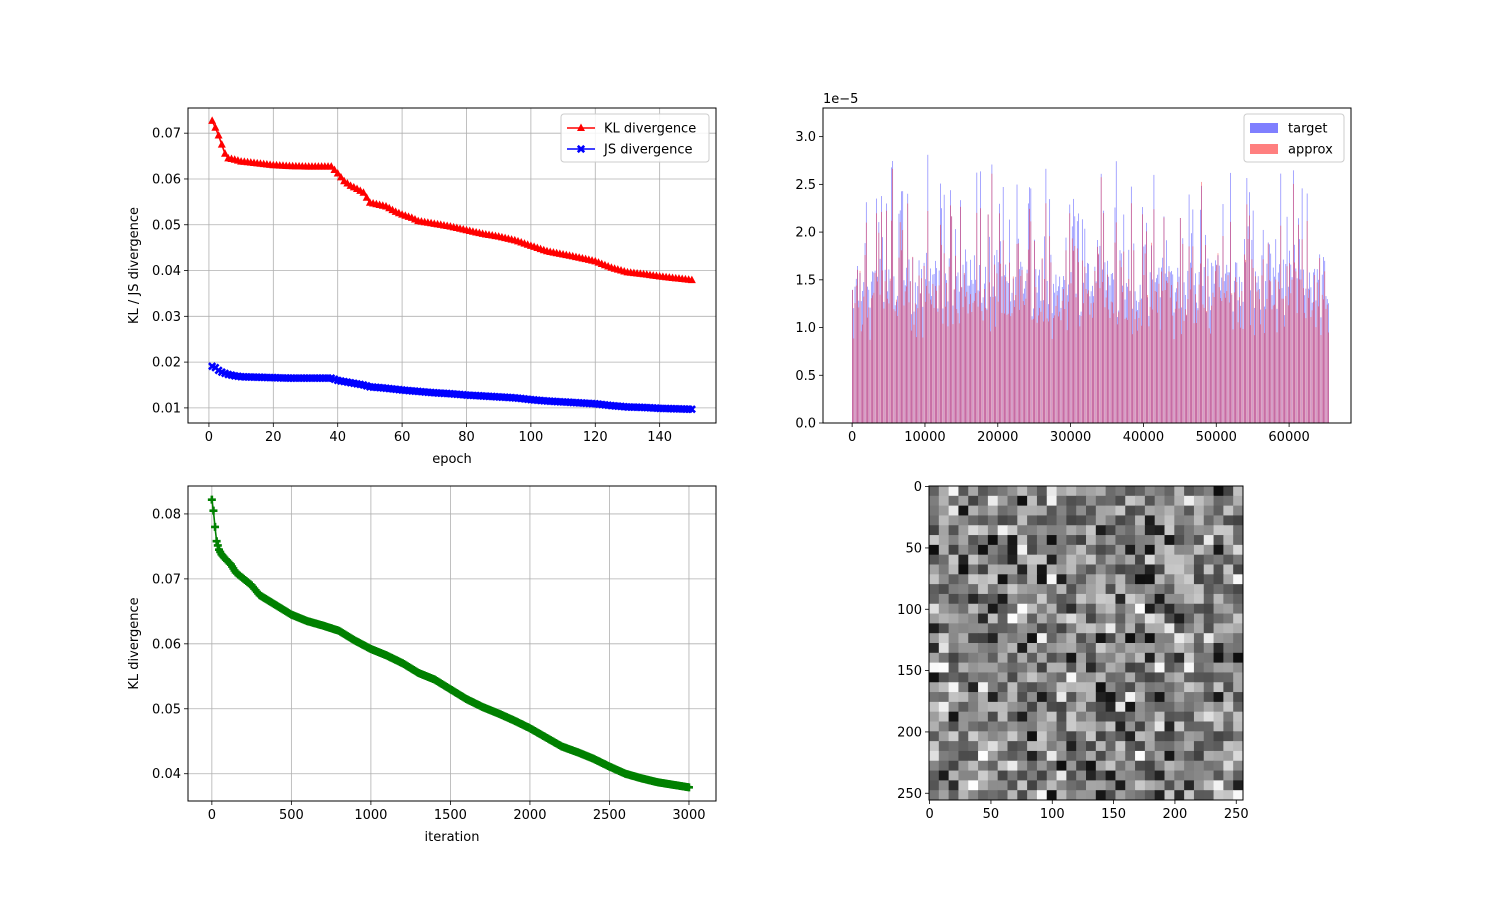  I want to click on kl-iteration-x-label: iteration, so click(452, 837).